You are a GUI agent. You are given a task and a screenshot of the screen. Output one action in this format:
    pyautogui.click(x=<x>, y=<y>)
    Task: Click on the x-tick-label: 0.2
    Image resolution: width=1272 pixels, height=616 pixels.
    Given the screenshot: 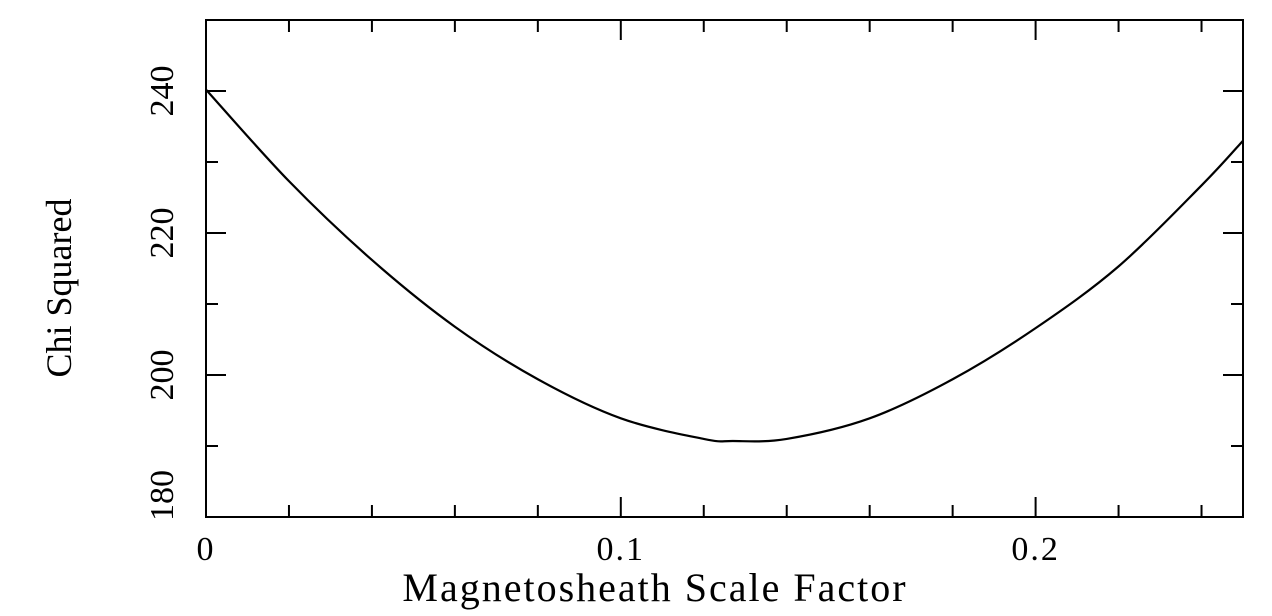 What is the action you would take?
    pyautogui.click(x=1035, y=549)
    